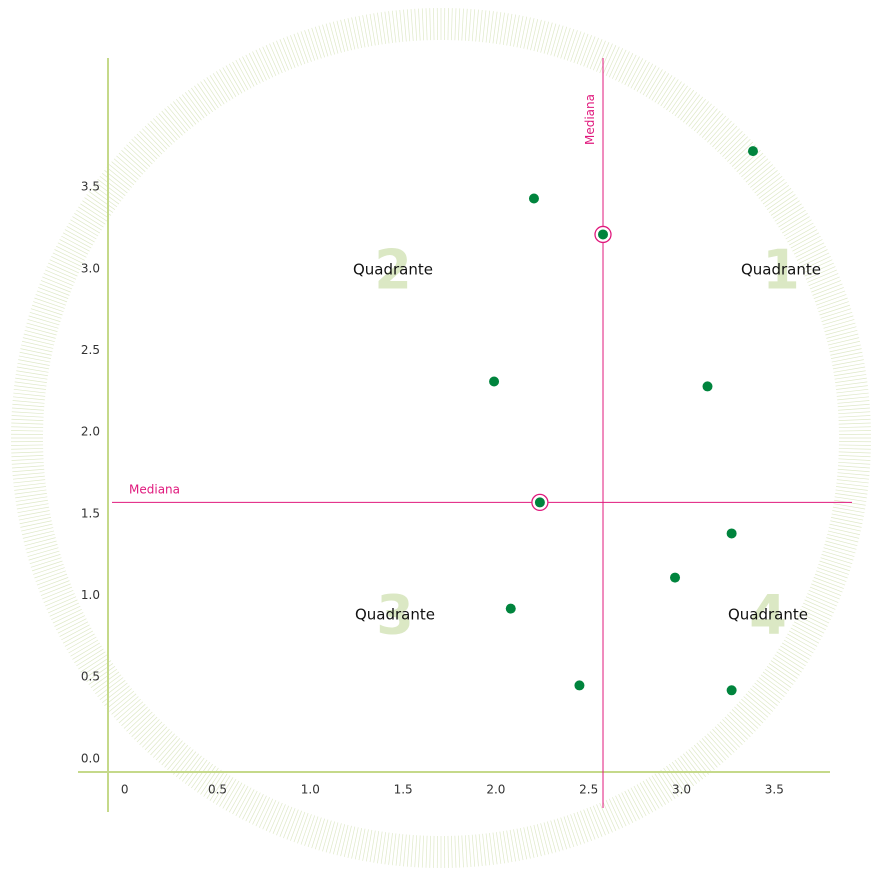  What do you see at coordinates (395, 615) in the screenshot?
I see `quadrant-number: 3` at bounding box center [395, 615].